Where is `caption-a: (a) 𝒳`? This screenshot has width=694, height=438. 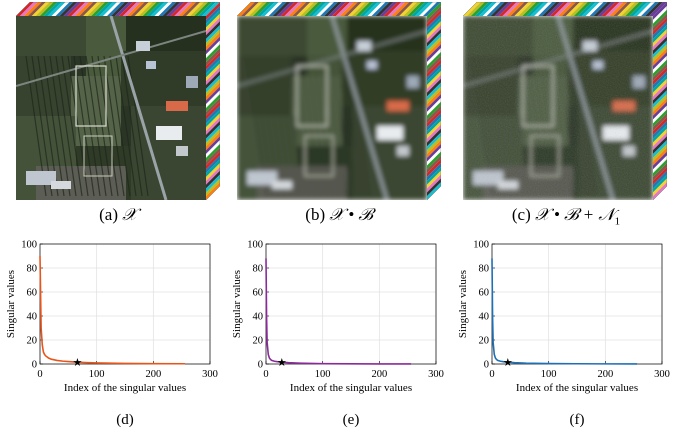 caption-a: (a) 𝒳 is located at coordinates (118, 215).